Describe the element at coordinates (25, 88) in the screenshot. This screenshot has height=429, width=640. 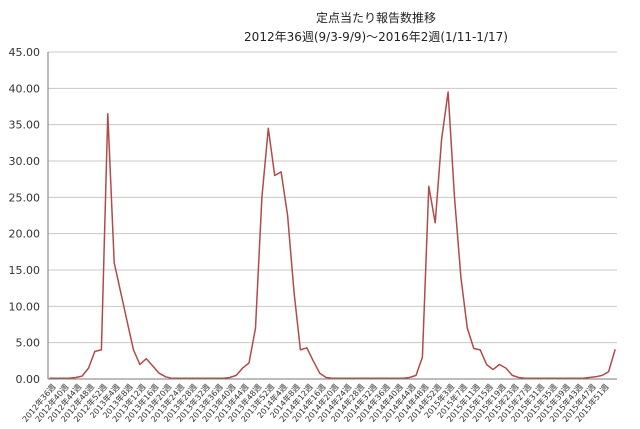
I see `y-tick-label: 40.00` at that location.